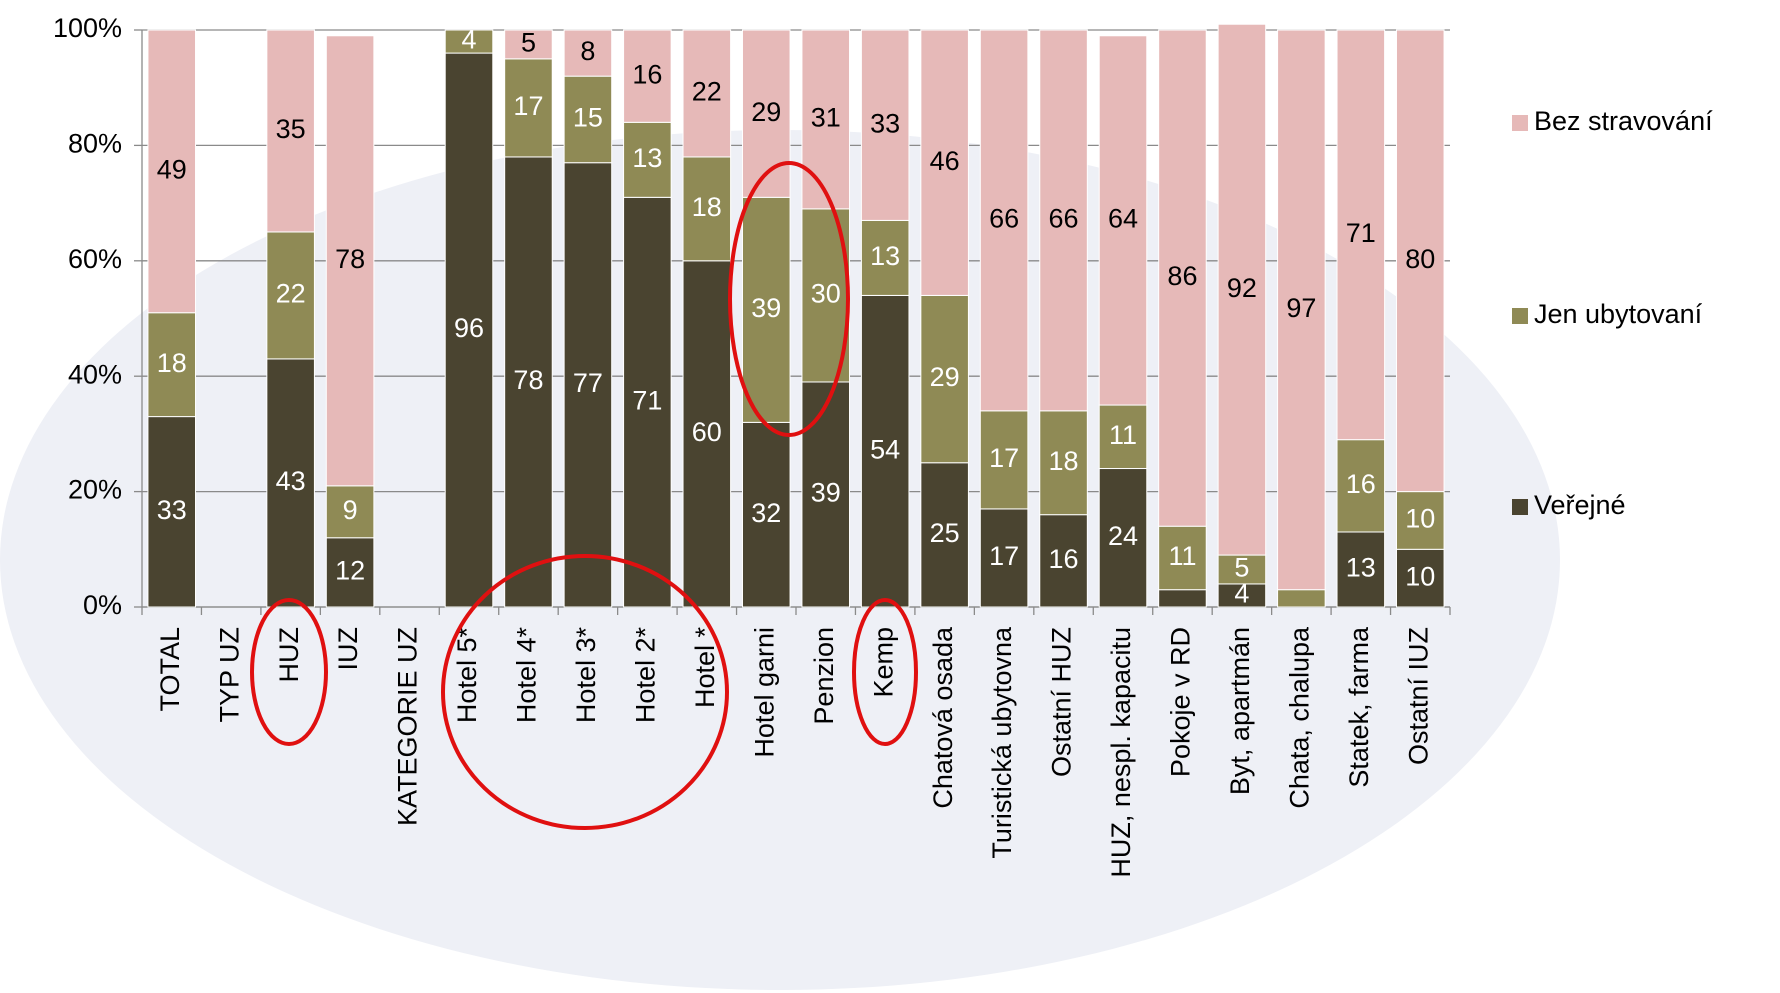 This screenshot has height=993, width=1780. Describe the element at coordinates (1062, 702) in the screenshot. I see `x-tick-label: Ostatní HUZ` at that location.